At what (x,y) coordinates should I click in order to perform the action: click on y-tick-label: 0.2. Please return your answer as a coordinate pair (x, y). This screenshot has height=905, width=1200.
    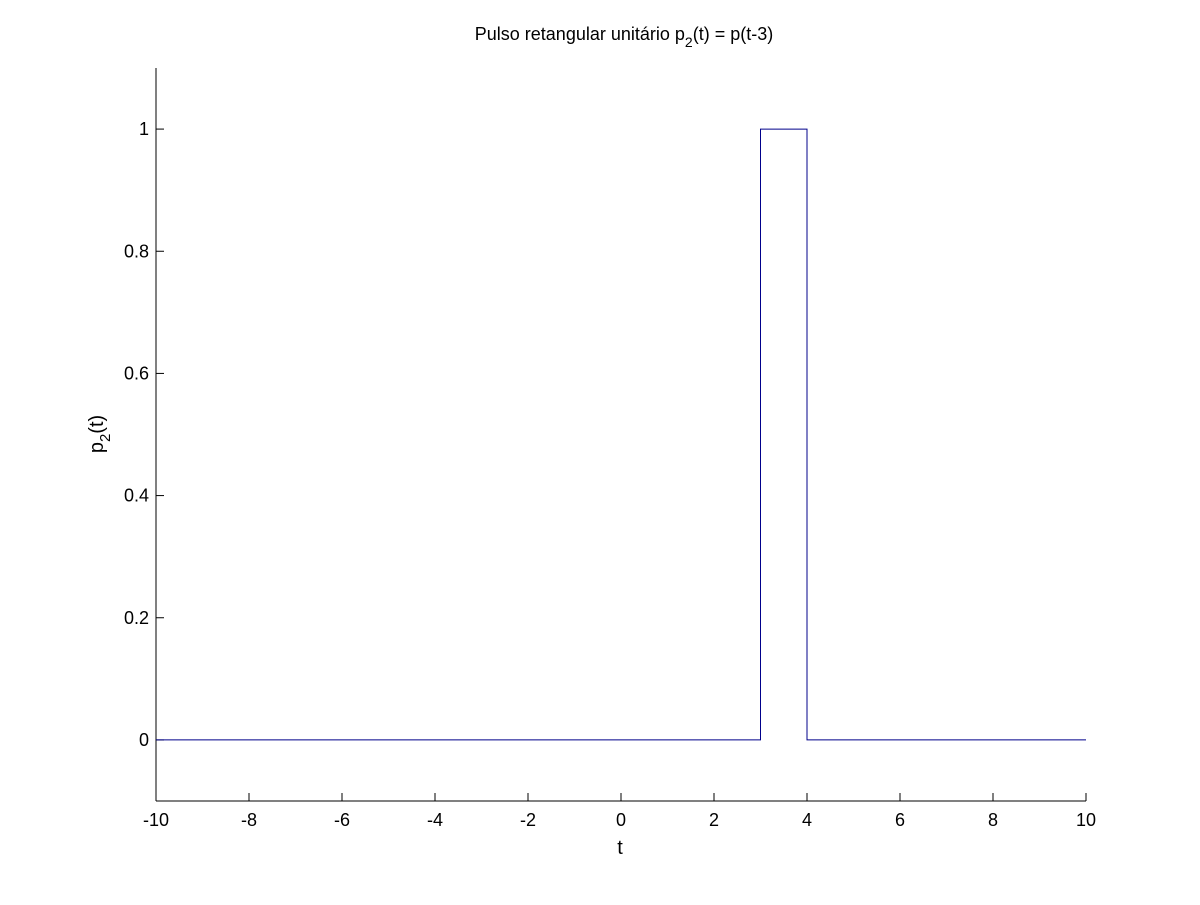
    Looking at the image, I should click on (136, 618).